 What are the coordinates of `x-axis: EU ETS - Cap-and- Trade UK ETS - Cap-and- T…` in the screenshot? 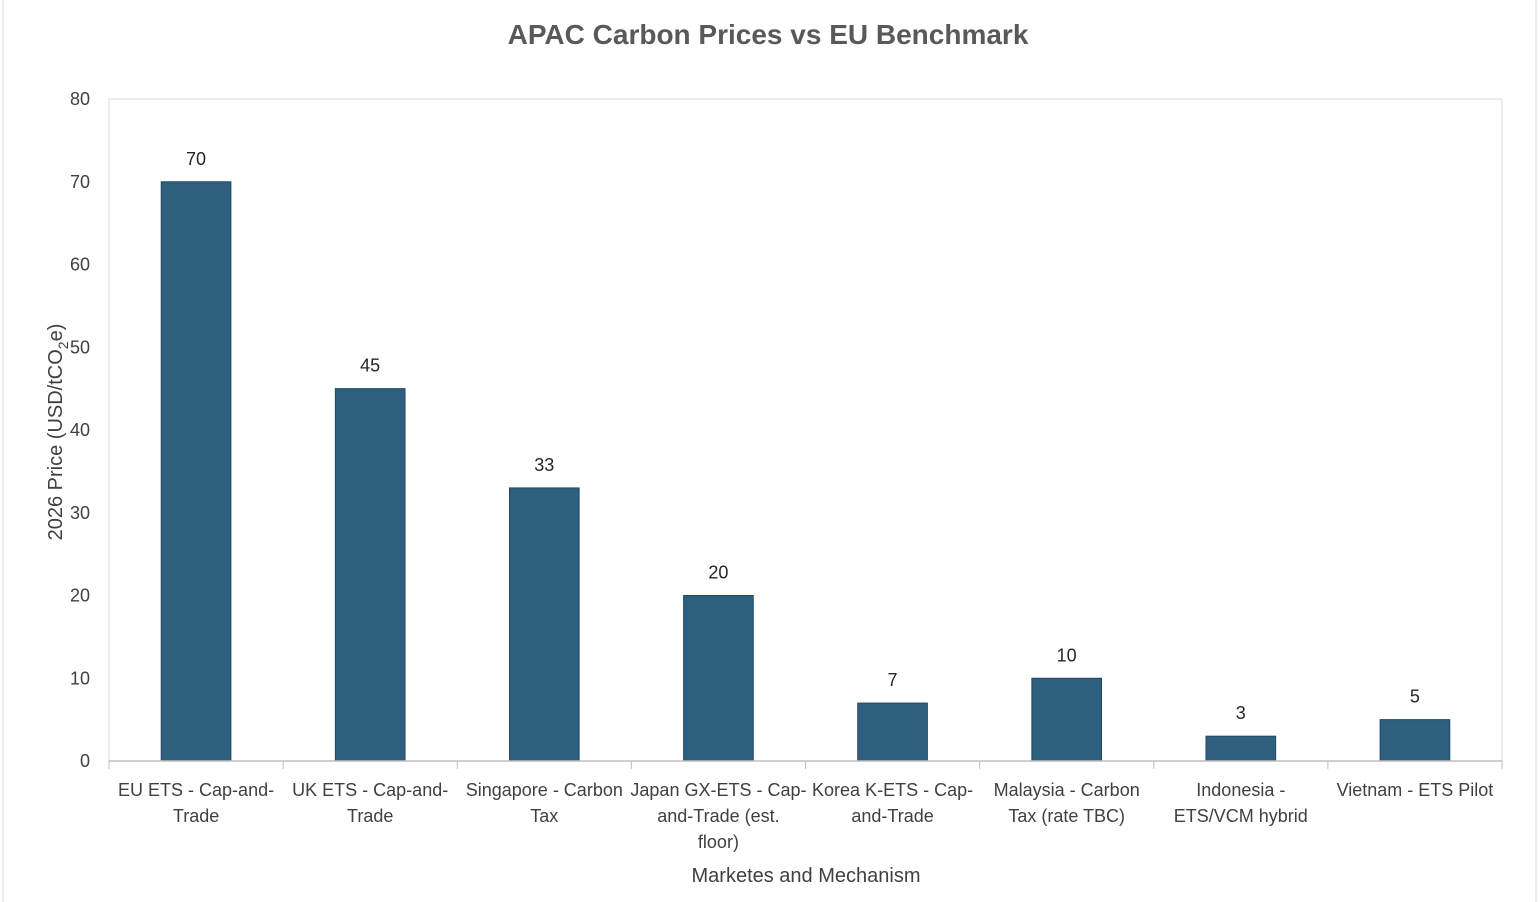 It's located at (805, 806).